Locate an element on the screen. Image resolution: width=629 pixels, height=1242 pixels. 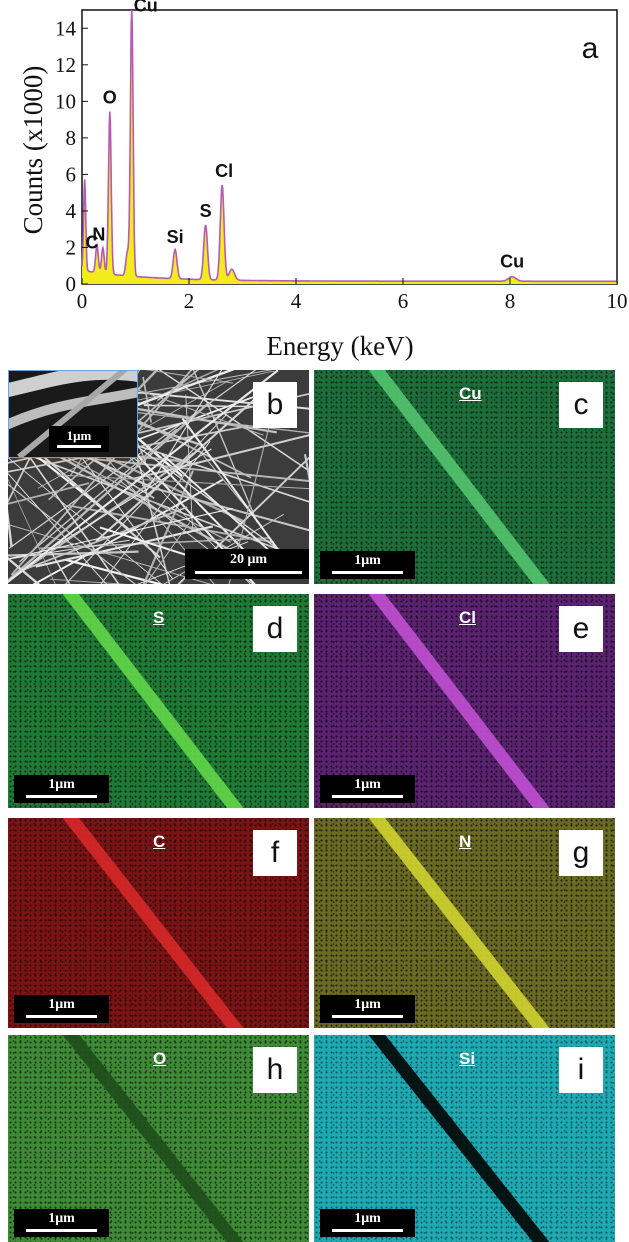
panel-c-map: Cu c 1μm is located at coordinates (464, 477).